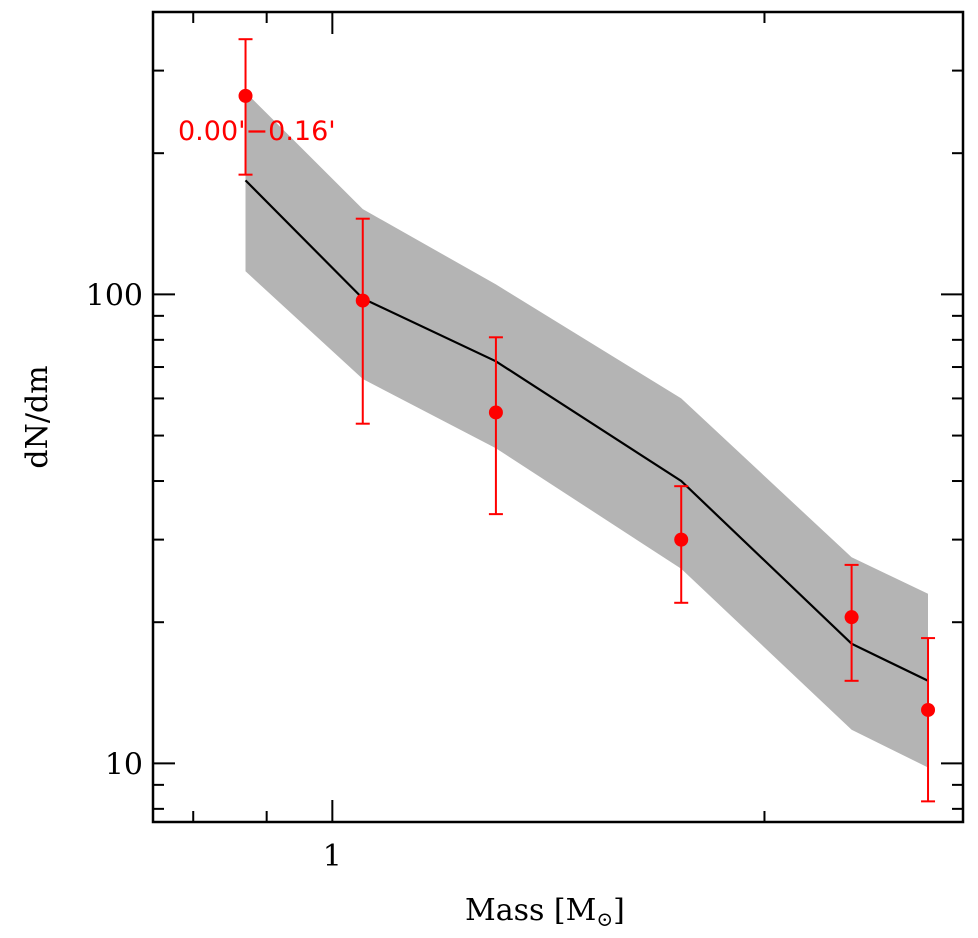 The height and width of the screenshot is (938, 978). I want to click on sun-symbol: ⊙, so click(604, 919).